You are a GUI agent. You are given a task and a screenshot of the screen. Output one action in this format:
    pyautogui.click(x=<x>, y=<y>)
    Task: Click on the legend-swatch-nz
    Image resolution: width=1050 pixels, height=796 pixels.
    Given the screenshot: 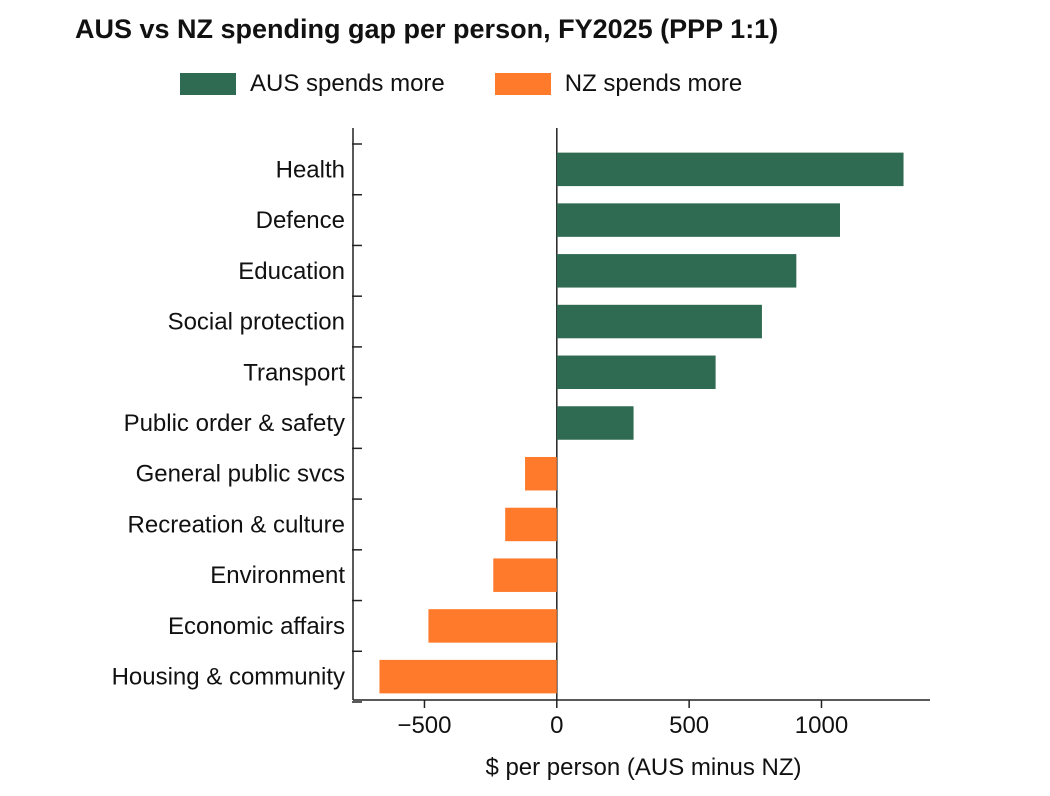 What is the action you would take?
    pyautogui.click(x=522, y=84)
    